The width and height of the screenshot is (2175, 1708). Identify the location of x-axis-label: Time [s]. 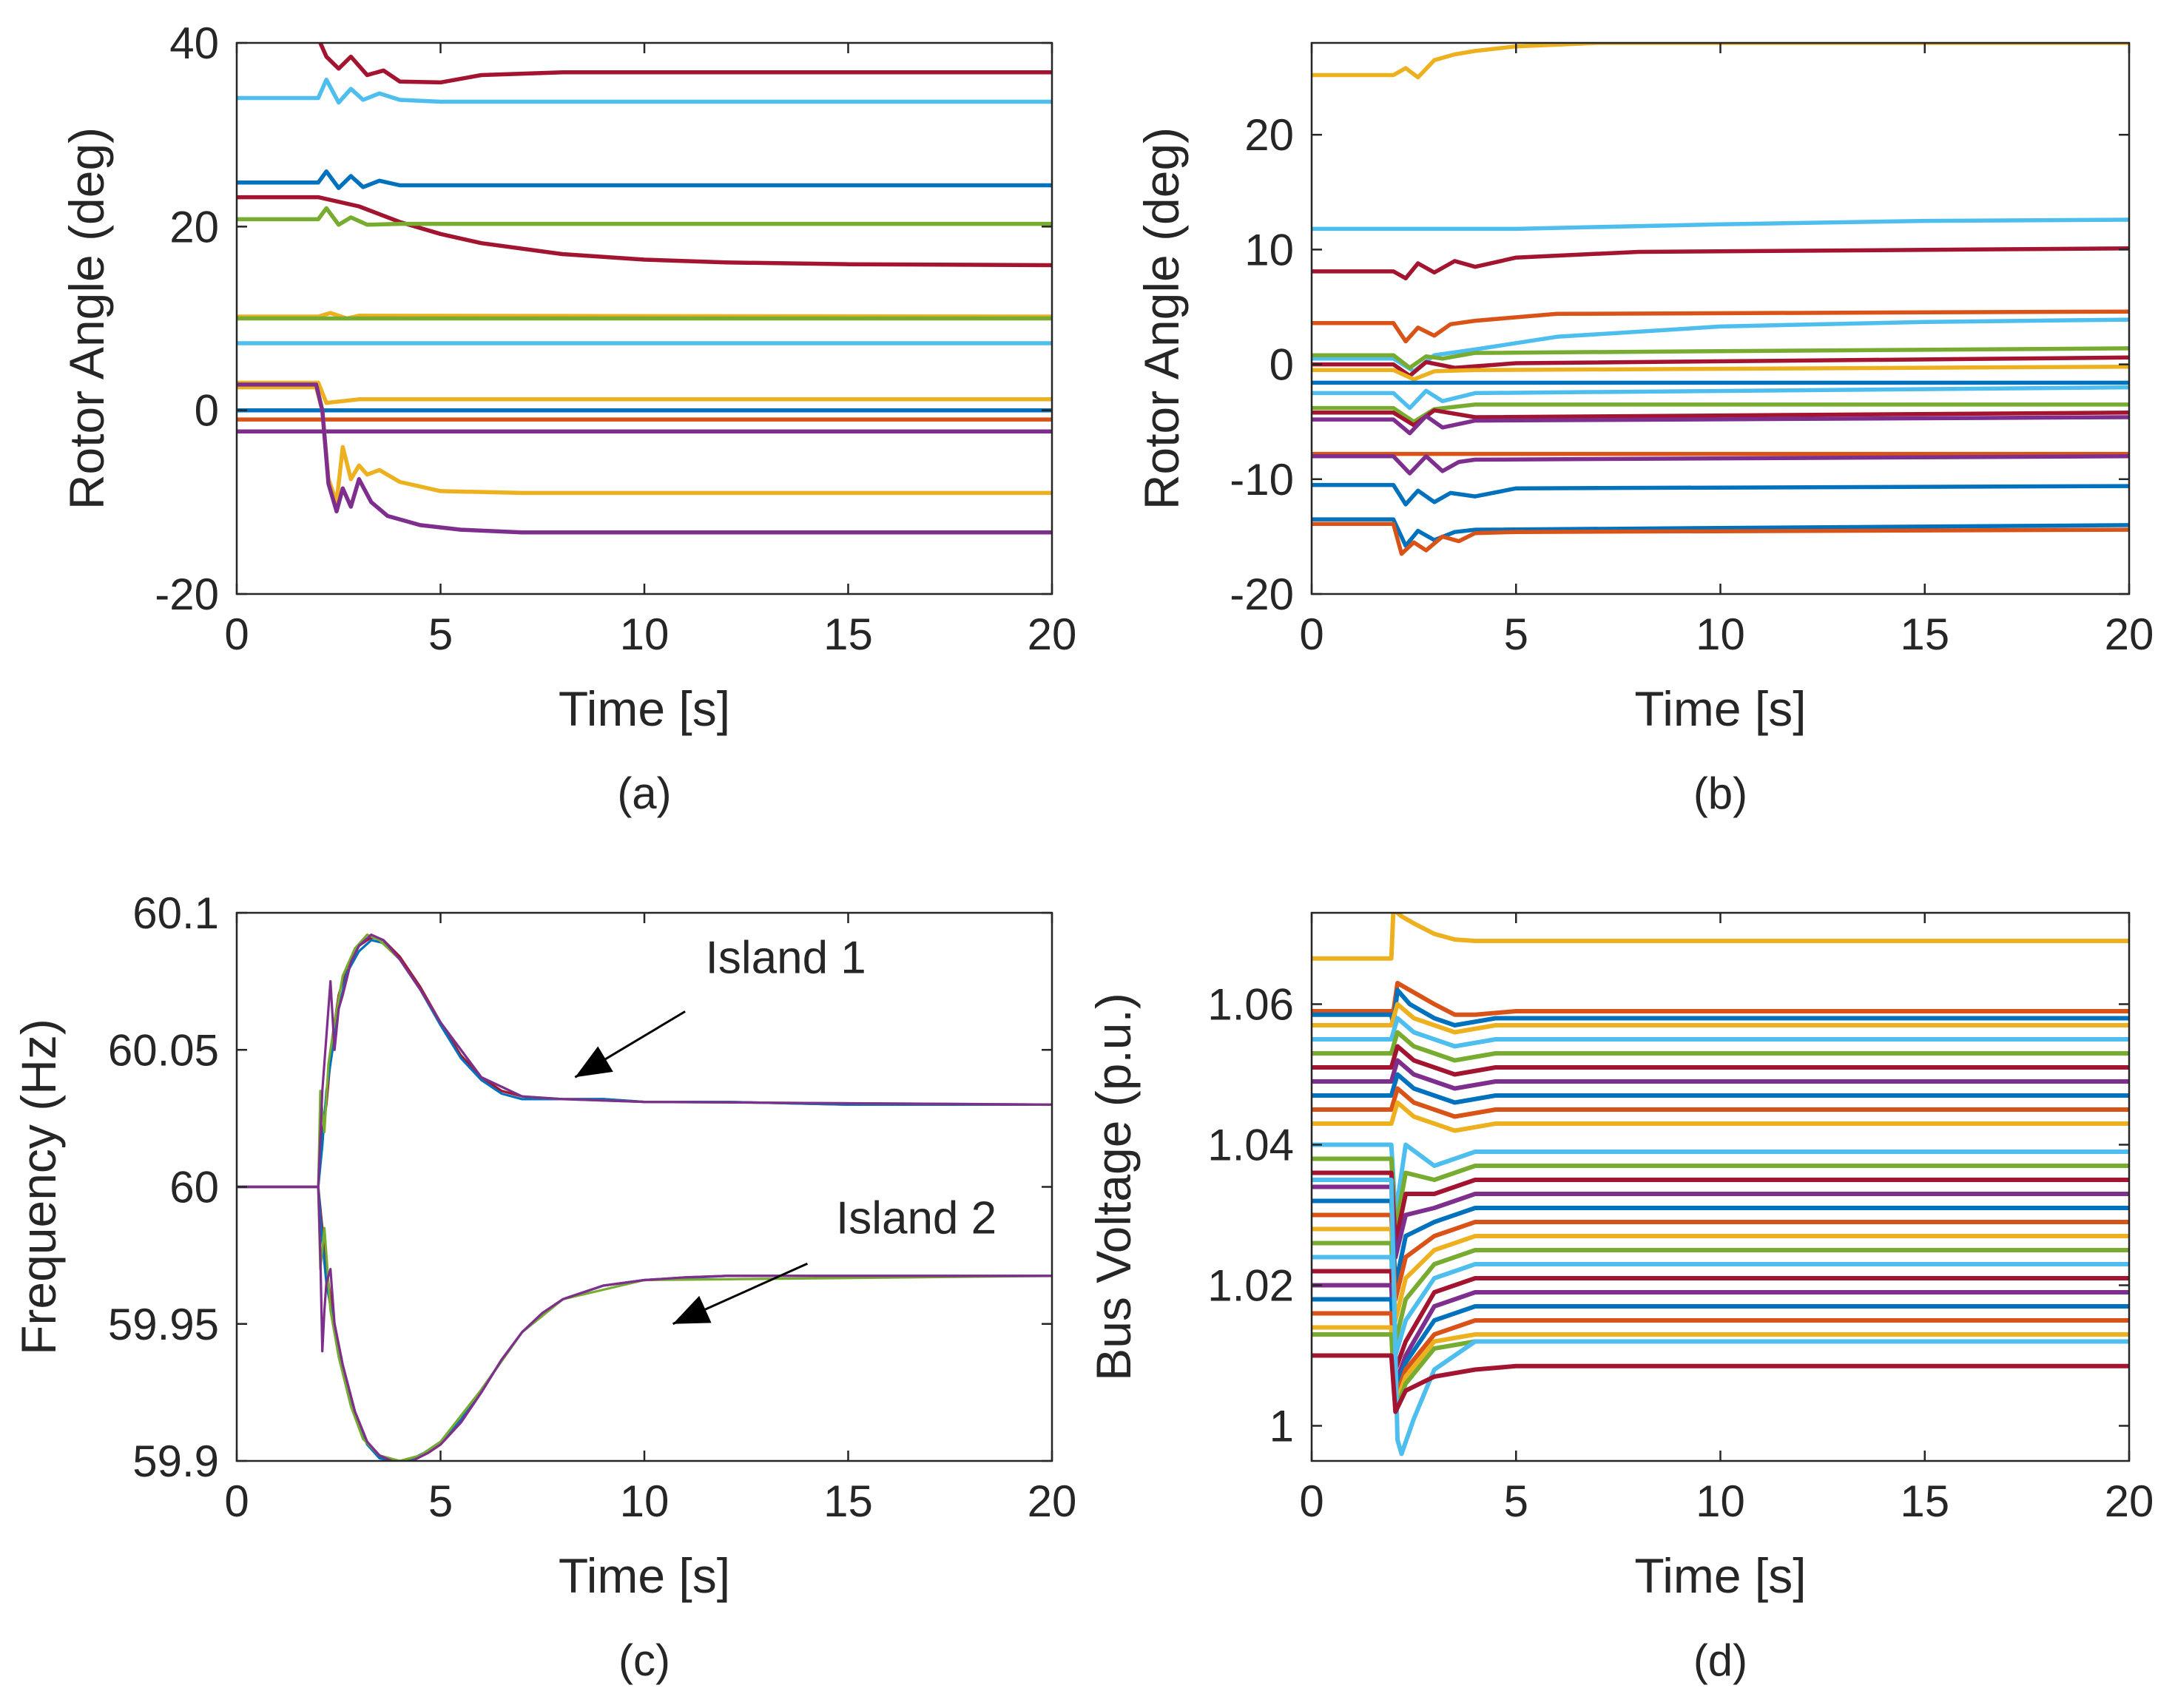
(644, 709).